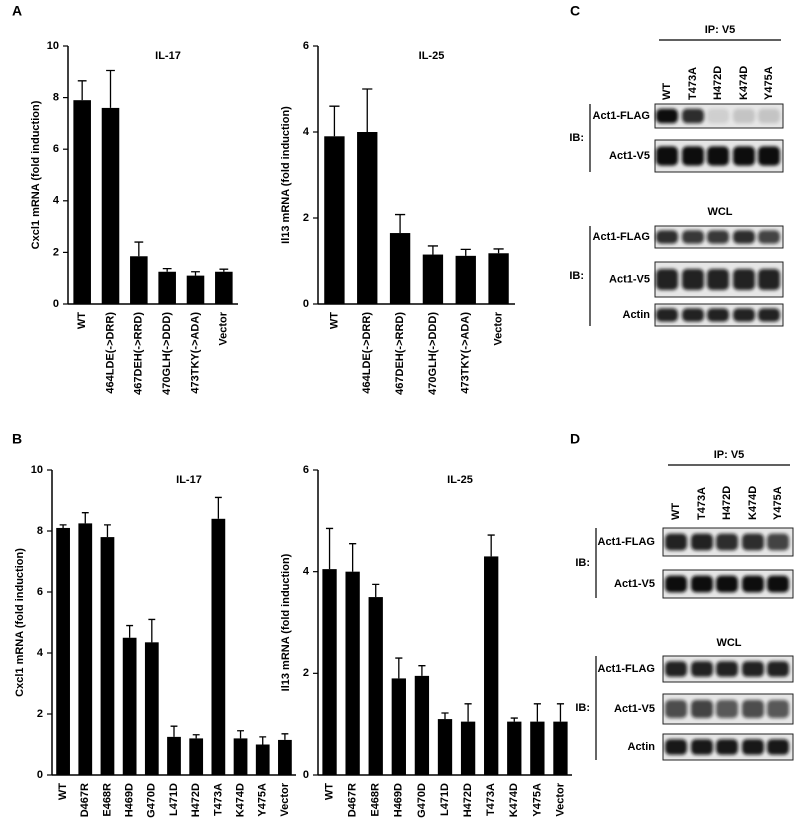 The image size is (800, 831). Describe the element at coordinates (376, 800) in the screenshot. I see `x-tick-label: E468R` at that location.